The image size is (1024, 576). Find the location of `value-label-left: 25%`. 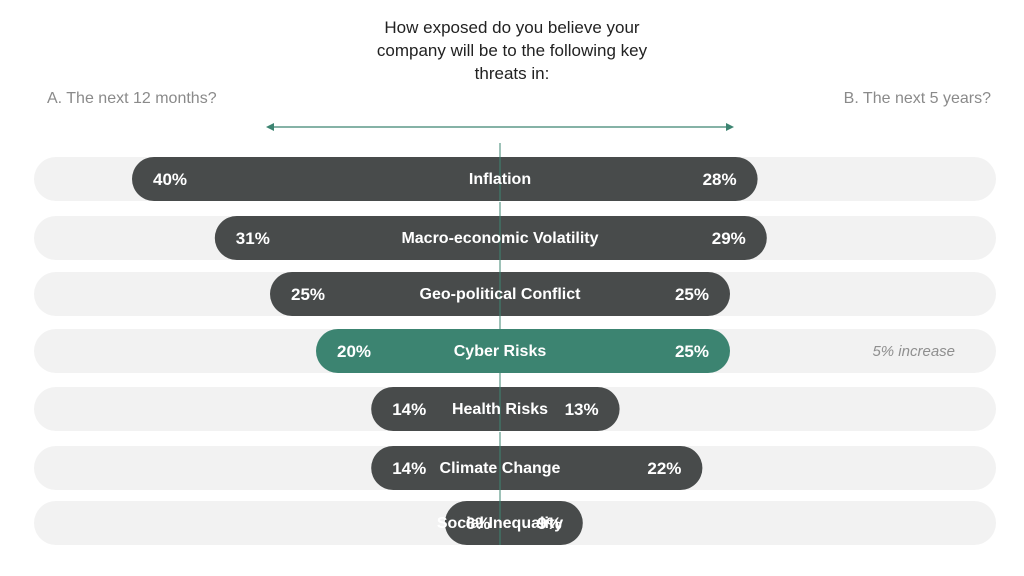

value-label-left: 25% is located at coordinates (308, 294).